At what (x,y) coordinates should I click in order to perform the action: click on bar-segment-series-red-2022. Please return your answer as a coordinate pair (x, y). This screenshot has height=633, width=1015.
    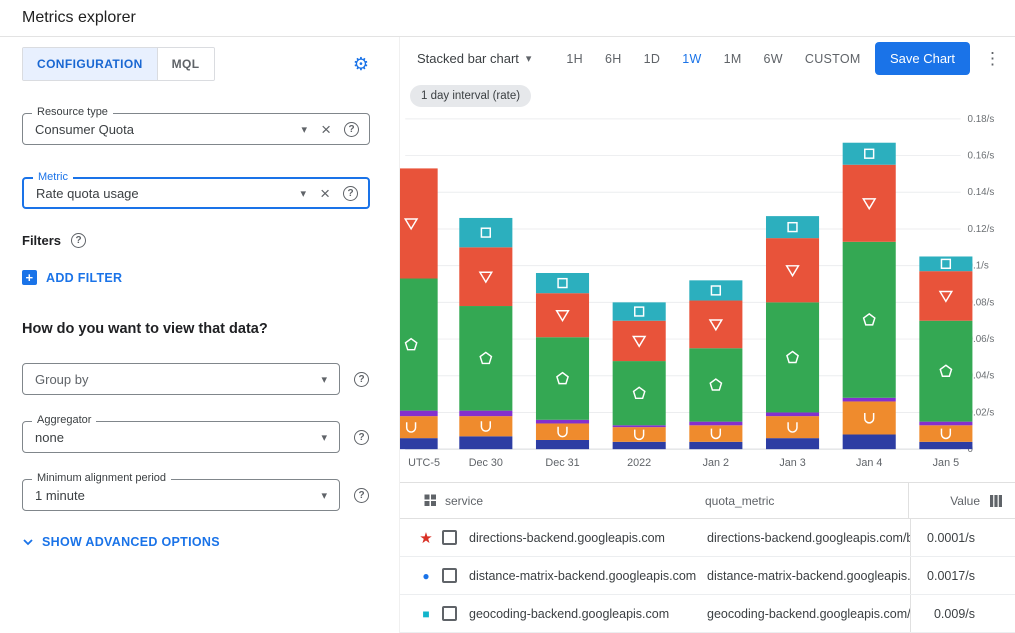
    Looking at the image, I should click on (639, 341).